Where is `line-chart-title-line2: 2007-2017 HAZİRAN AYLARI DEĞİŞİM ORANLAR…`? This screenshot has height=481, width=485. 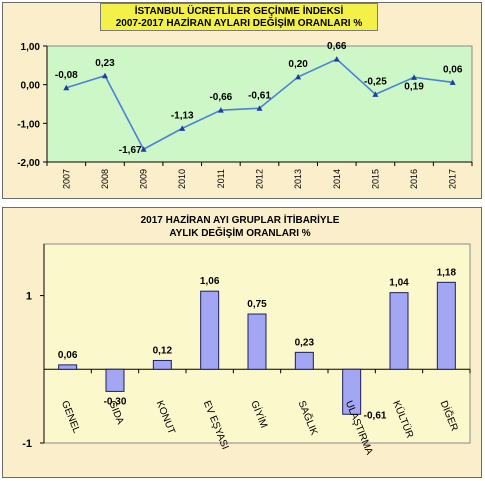 line-chart-title-line2: 2007-2017 HAZİRAN AYLARI DEĞİŞİM ORANLAR… is located at coordinates (239, 23).